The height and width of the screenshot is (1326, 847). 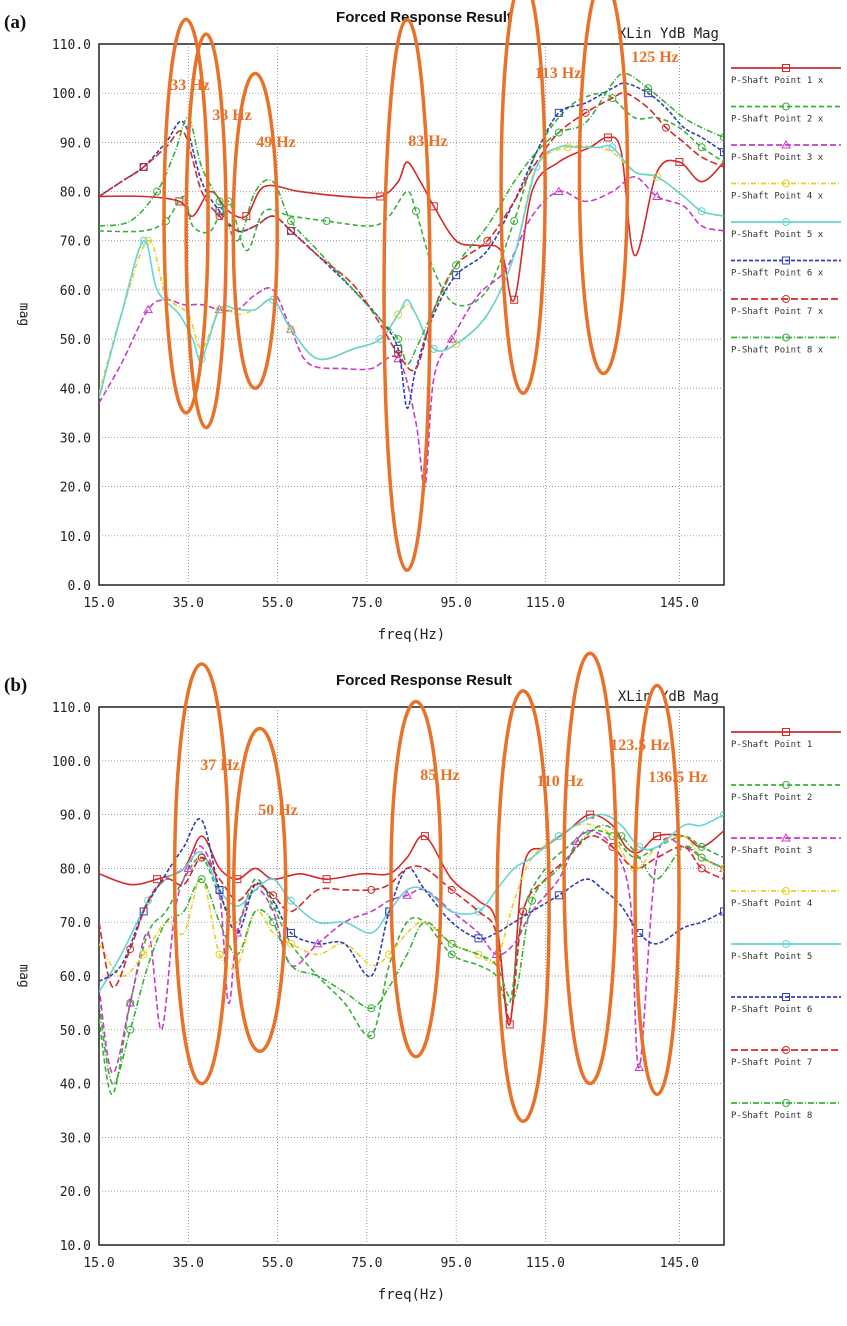 What do you see at coordinates (786, 114) in the screenshot?
I see `legend-entry-2: P-Shaft Point 2 x` at bounding box center [786, 114].